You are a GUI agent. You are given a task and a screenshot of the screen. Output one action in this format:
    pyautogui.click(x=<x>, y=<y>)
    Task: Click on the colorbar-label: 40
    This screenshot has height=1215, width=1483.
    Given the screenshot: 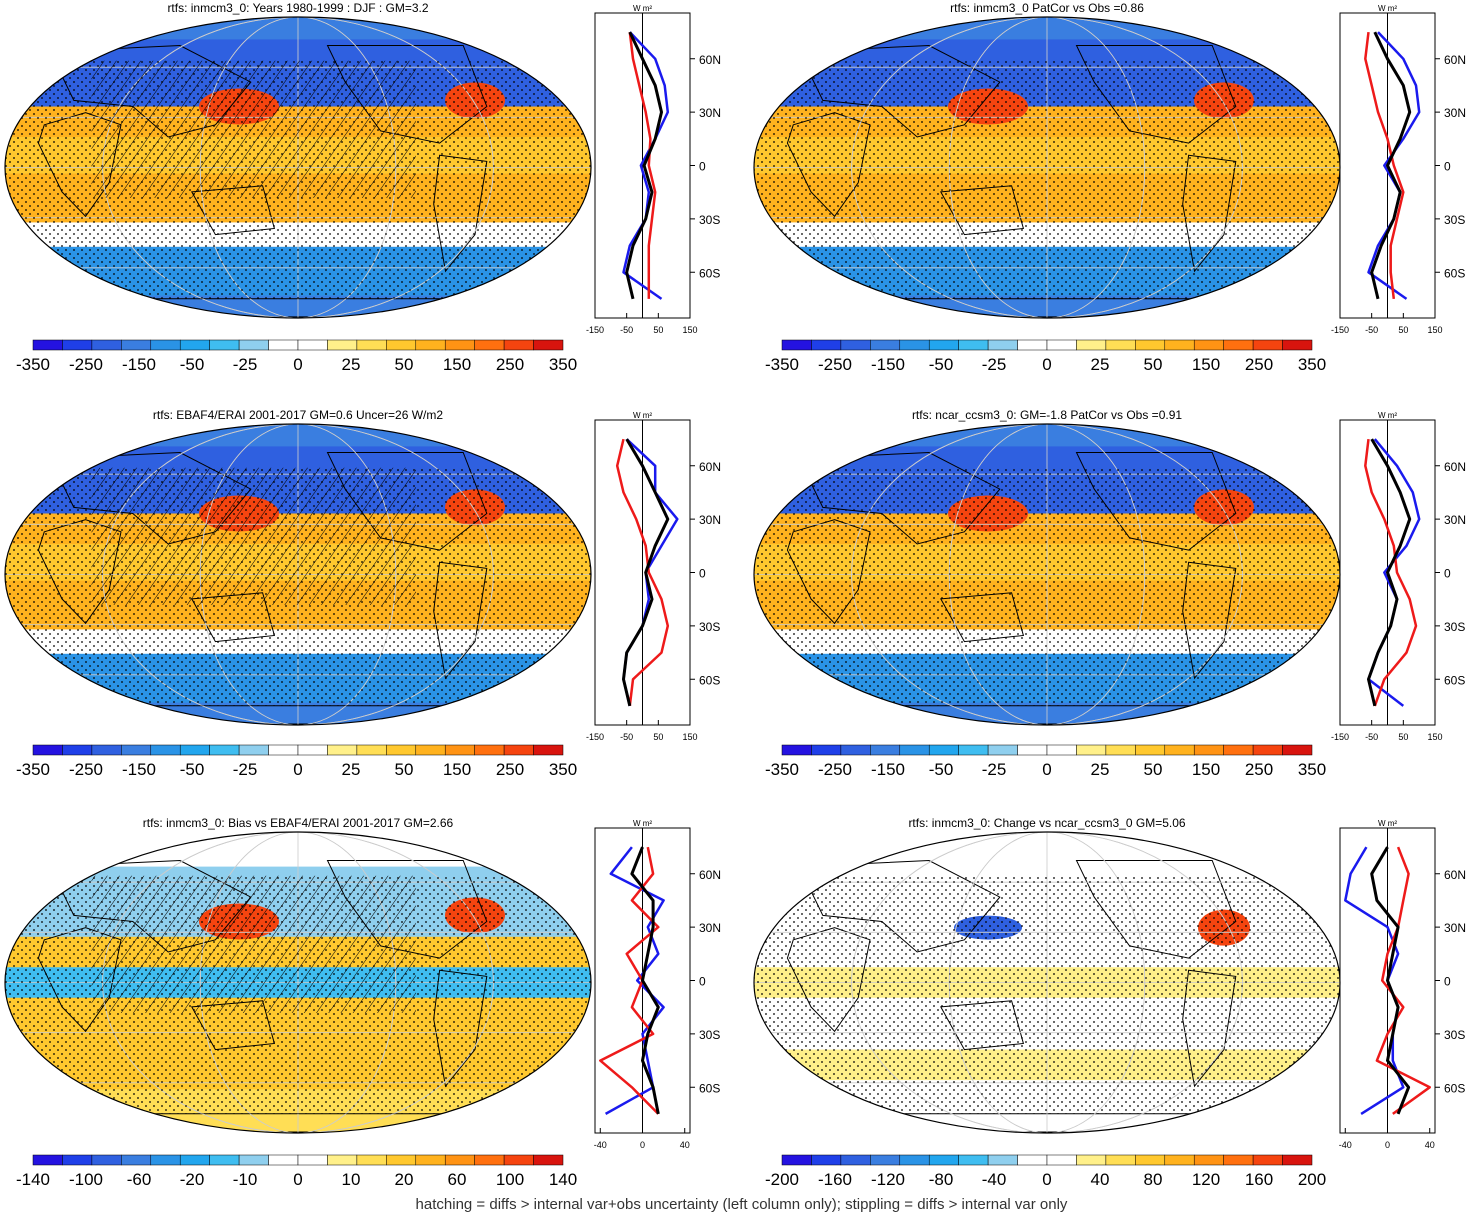 What is the action you would take?
    pyautogui.click(x=1100, y=1179)
    